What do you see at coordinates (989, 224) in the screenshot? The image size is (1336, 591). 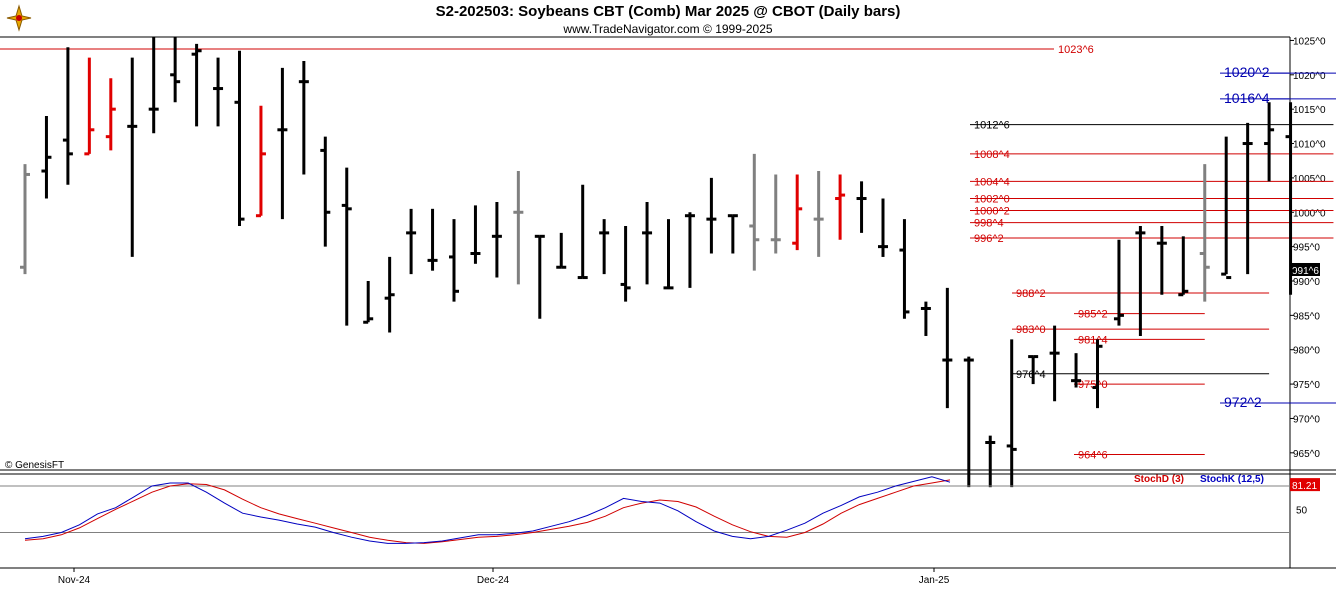 I see `level-label: 998^4` at bounding box center [989, 224].